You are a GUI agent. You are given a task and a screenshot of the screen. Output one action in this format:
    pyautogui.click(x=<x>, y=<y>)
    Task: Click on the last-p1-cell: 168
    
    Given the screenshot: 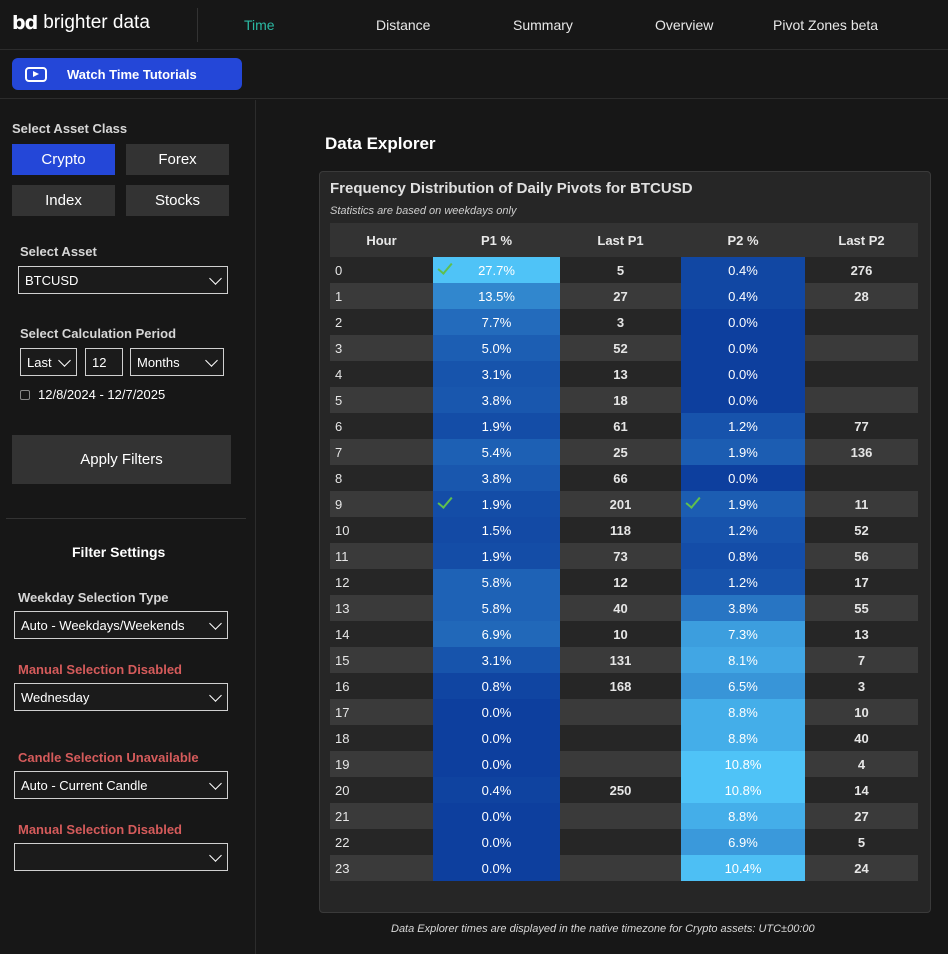 What is the action you would take?
    pyautogui.click(x=620, y=686)
    